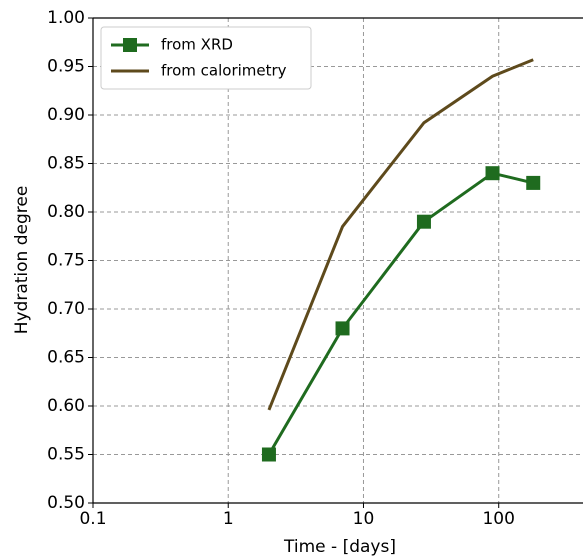  Describe the element at coordinates (197, 45) in the screenshot. I see `legend-label: from XRD` at that location.